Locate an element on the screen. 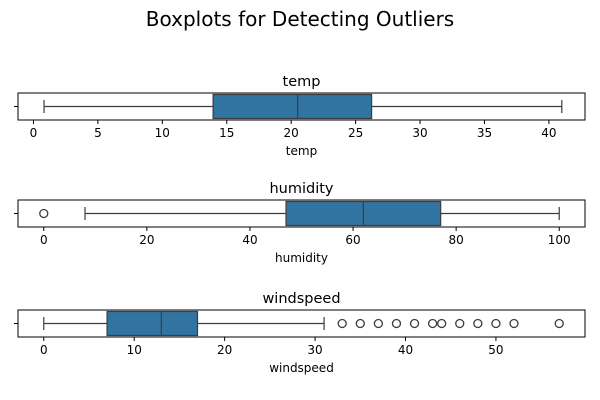  x-tick-label: 50 is located at coordinates (495, 350).